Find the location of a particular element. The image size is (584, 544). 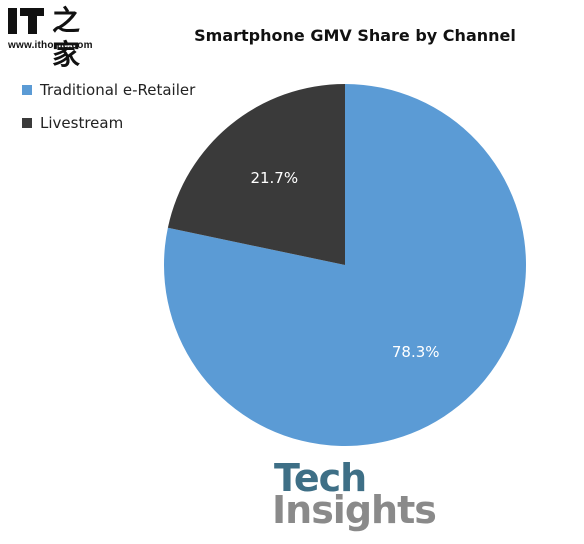

chart-title: Smartphone GMV Share by Channel is located at coordinates (355, 35).